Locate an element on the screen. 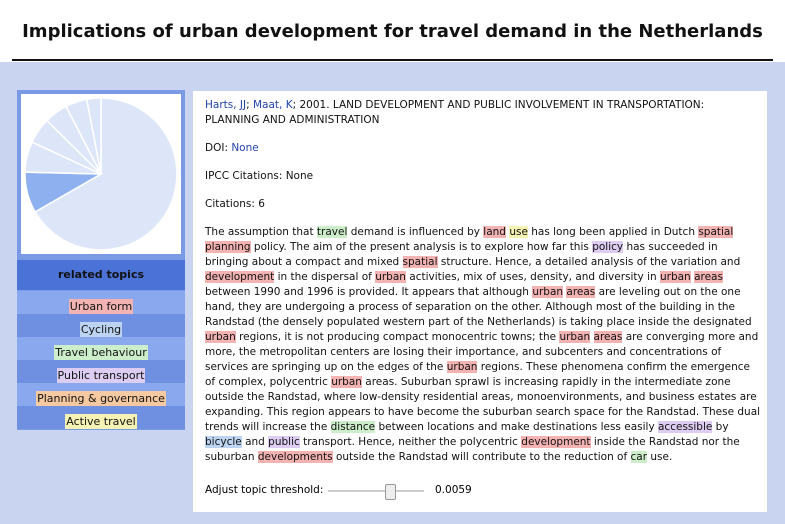  related-topic-label: Active travel is located at coordinates (101, 421).